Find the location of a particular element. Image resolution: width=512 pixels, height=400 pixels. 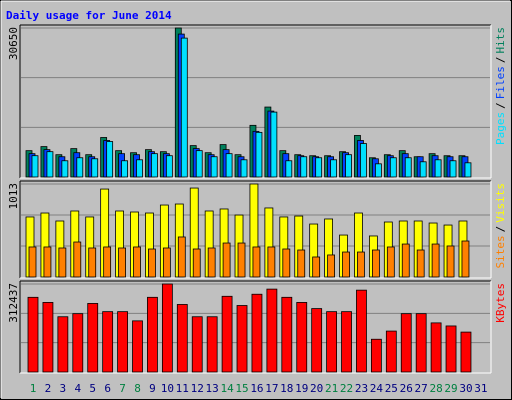

x-tick-label: 6 is located at coordinates (107, 388).